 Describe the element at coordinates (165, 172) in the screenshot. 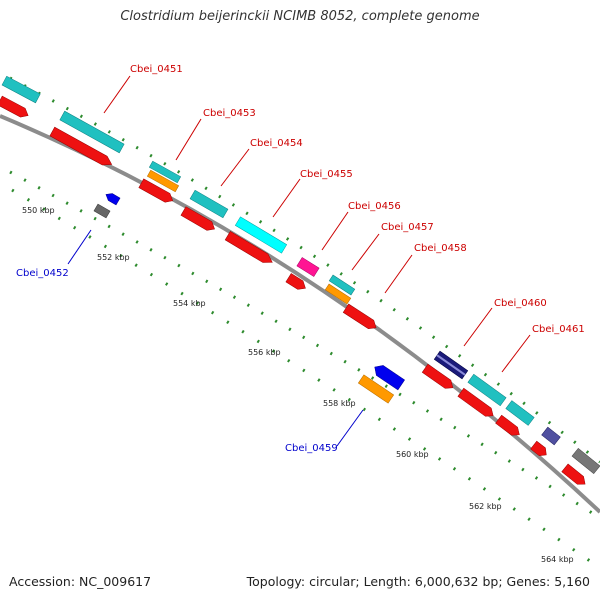

I see `gene-feature-cbei-0453-cyan` at that location.